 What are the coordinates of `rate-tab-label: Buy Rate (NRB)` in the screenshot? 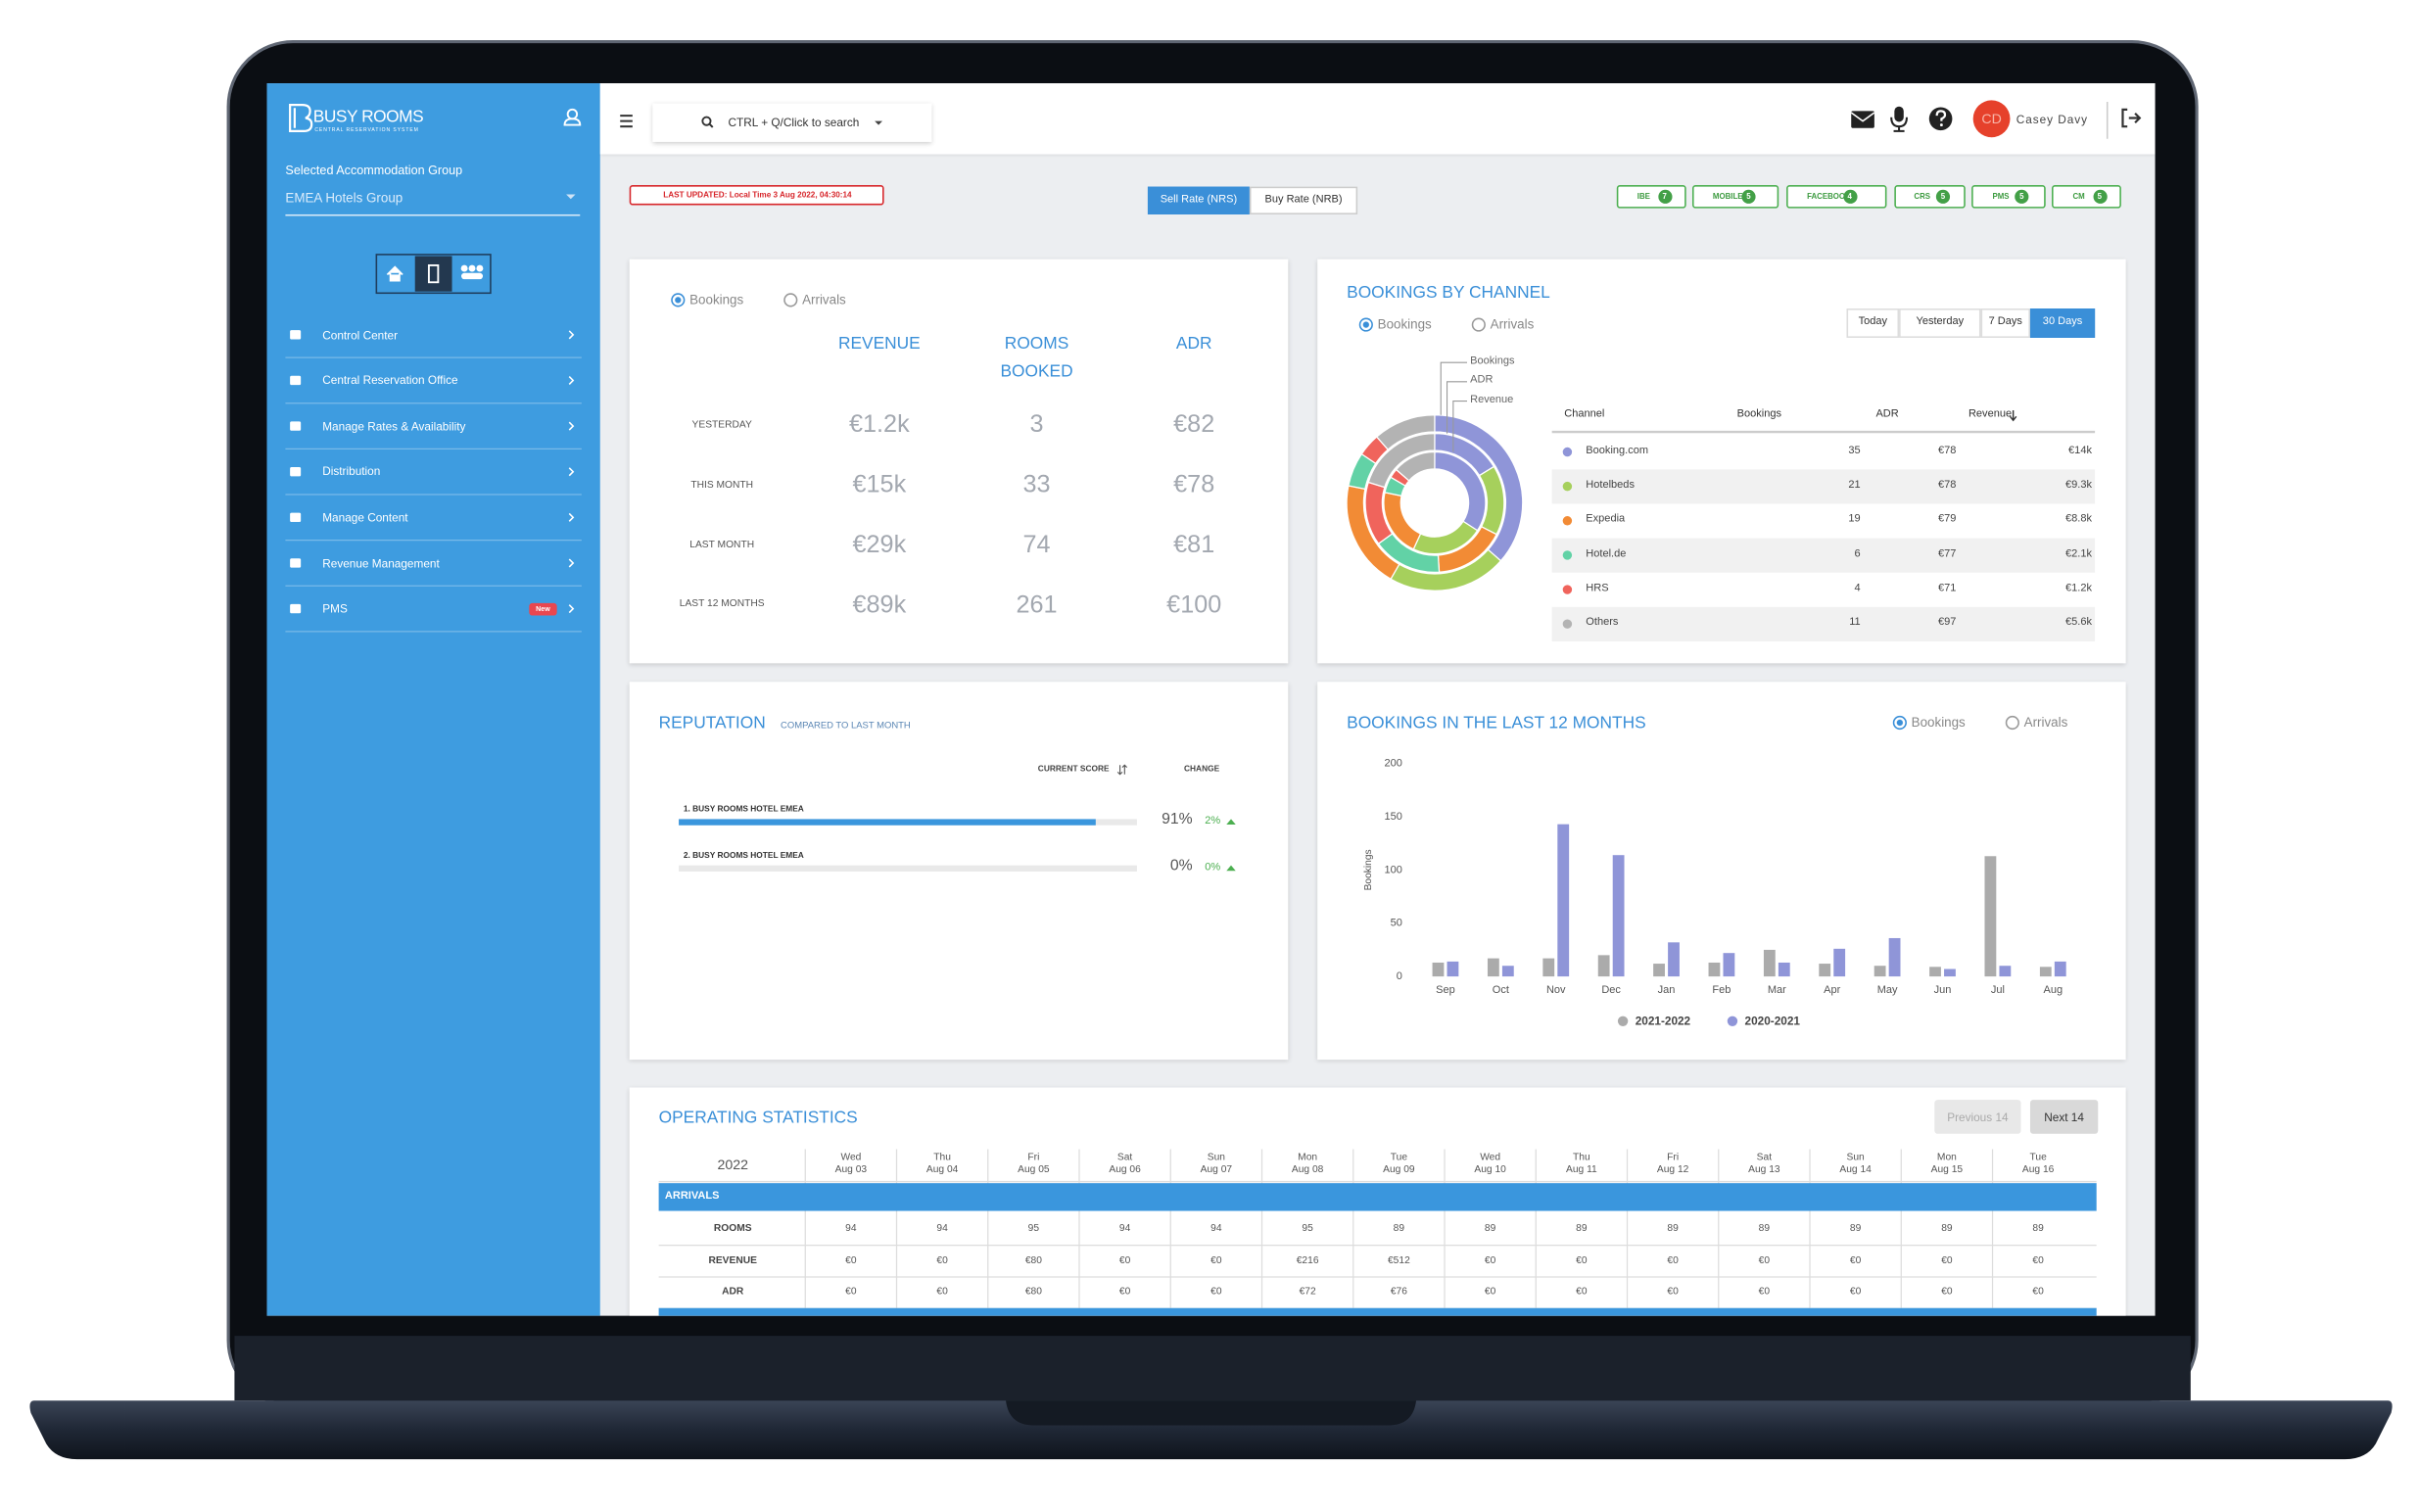 It's located at (1304, 200).